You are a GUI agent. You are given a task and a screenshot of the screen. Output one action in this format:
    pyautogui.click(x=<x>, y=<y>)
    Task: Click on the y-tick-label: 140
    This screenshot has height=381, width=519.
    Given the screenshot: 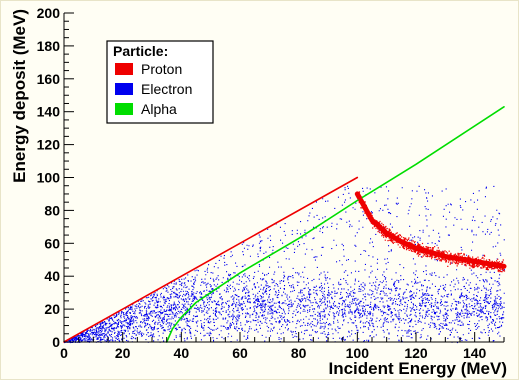 What is the action you would take?
    pyautogui.click(x=49, y=112)
    